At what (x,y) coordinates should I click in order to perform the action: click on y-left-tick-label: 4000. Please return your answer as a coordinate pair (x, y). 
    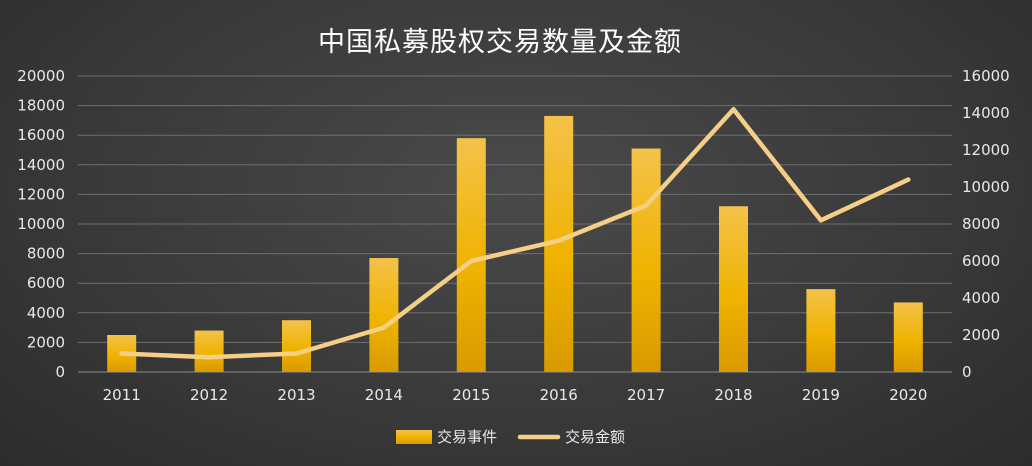
    Looking at the image, I should click on (46, 313).